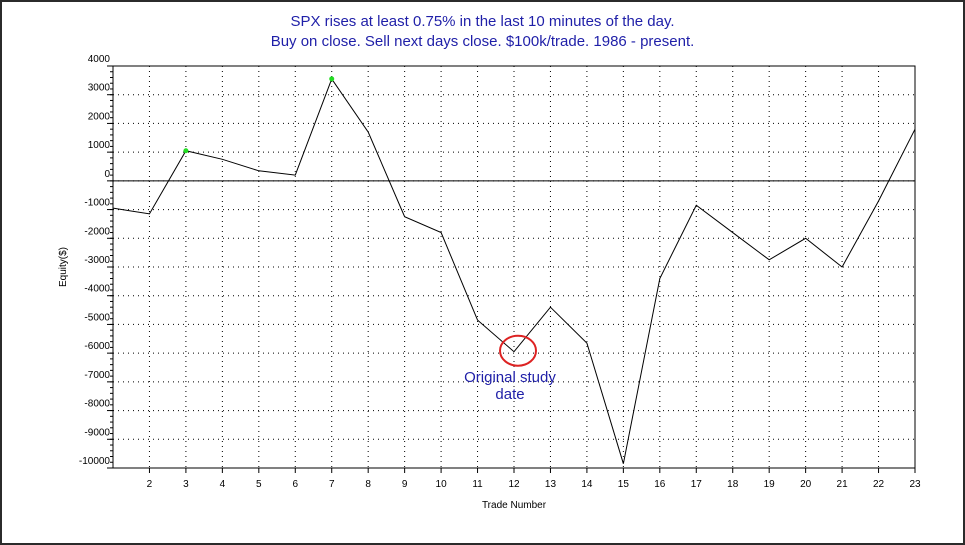 This screenshot has height=545, width=965. What do you see at coordinates (186, 484) in the screenshot?
I see `x-tick-label: 3` at bounding box center [186, 484].